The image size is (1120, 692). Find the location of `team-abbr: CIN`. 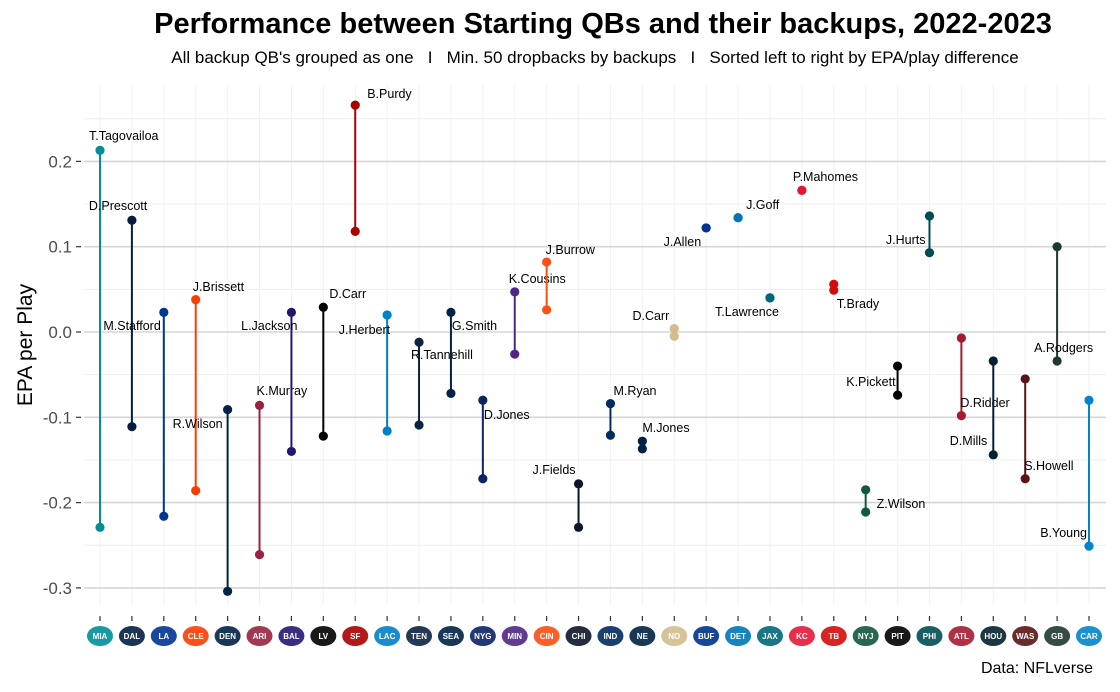

team-abbr: CIN is located at coordinates (547, 636).